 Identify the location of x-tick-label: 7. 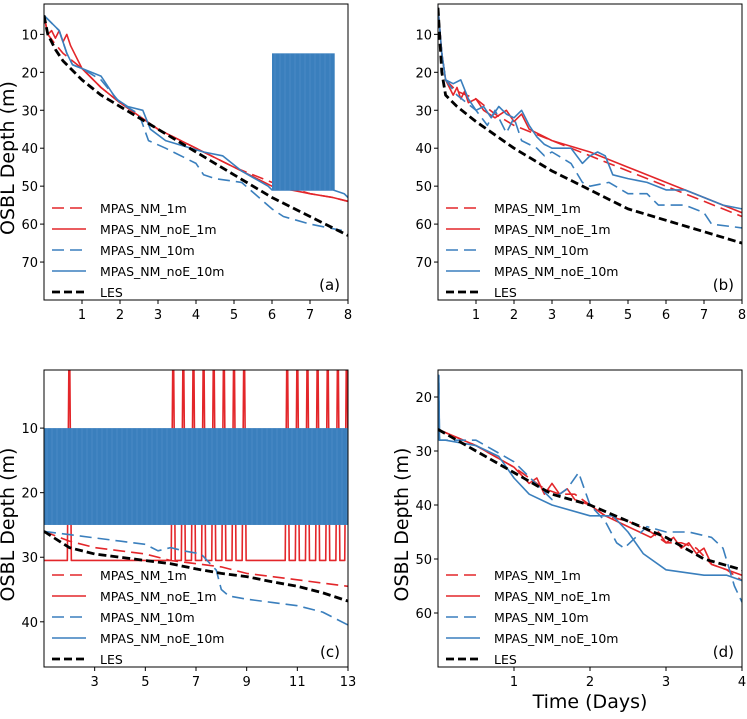
(310, 315).